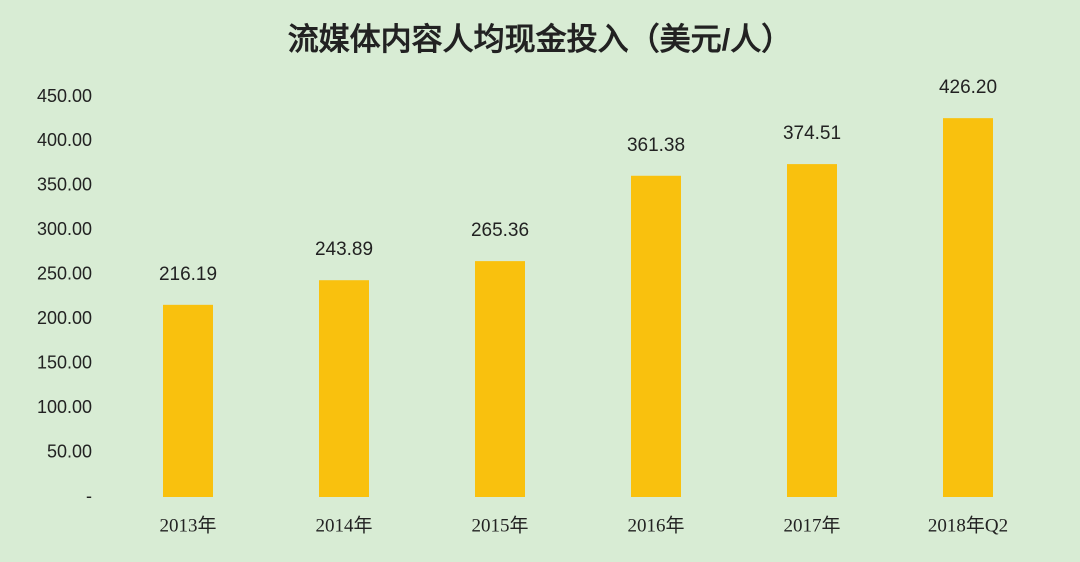 The width and height of the screenshot is (1080, 562). Describe the element at coordinates (64, 407) in the screenshot. I see `y-tick-label: 100.00` at that location.